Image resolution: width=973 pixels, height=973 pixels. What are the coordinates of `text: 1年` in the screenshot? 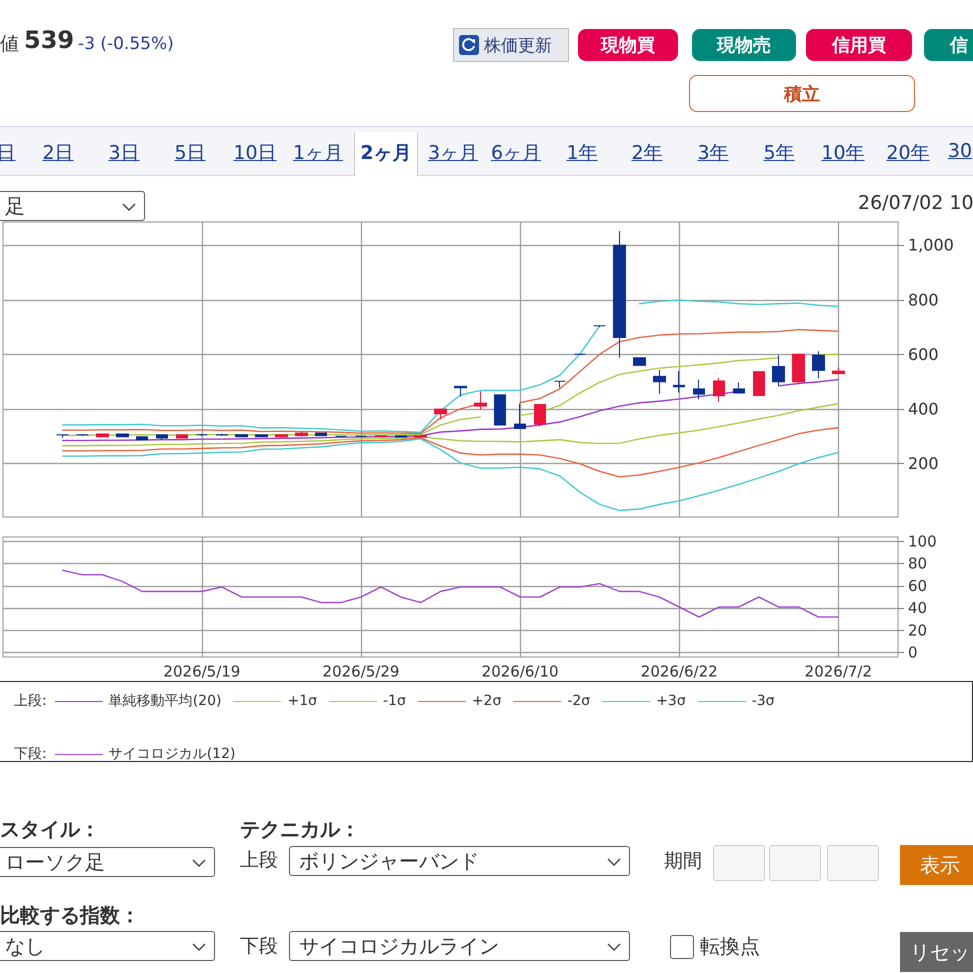 It's located at (582, 153).